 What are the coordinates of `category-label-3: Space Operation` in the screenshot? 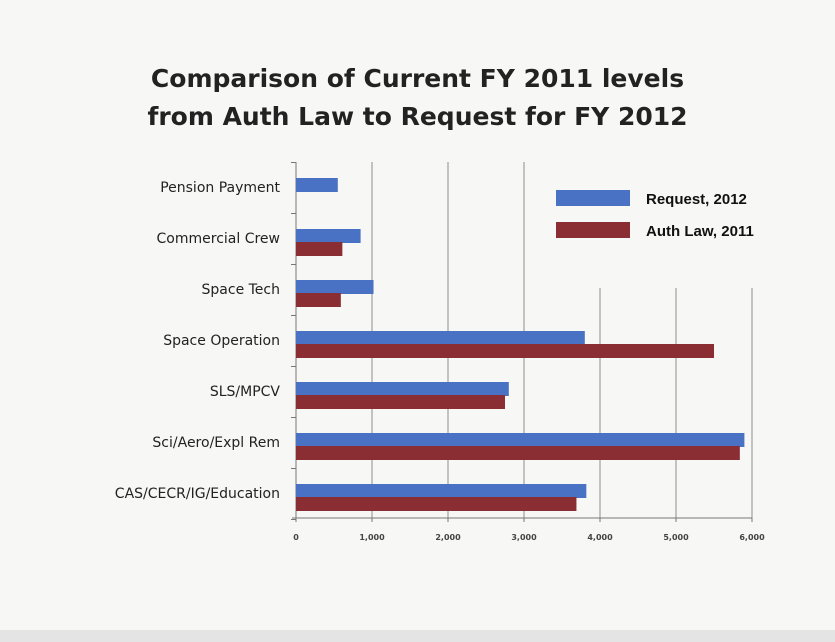 It's located at (221, 341).